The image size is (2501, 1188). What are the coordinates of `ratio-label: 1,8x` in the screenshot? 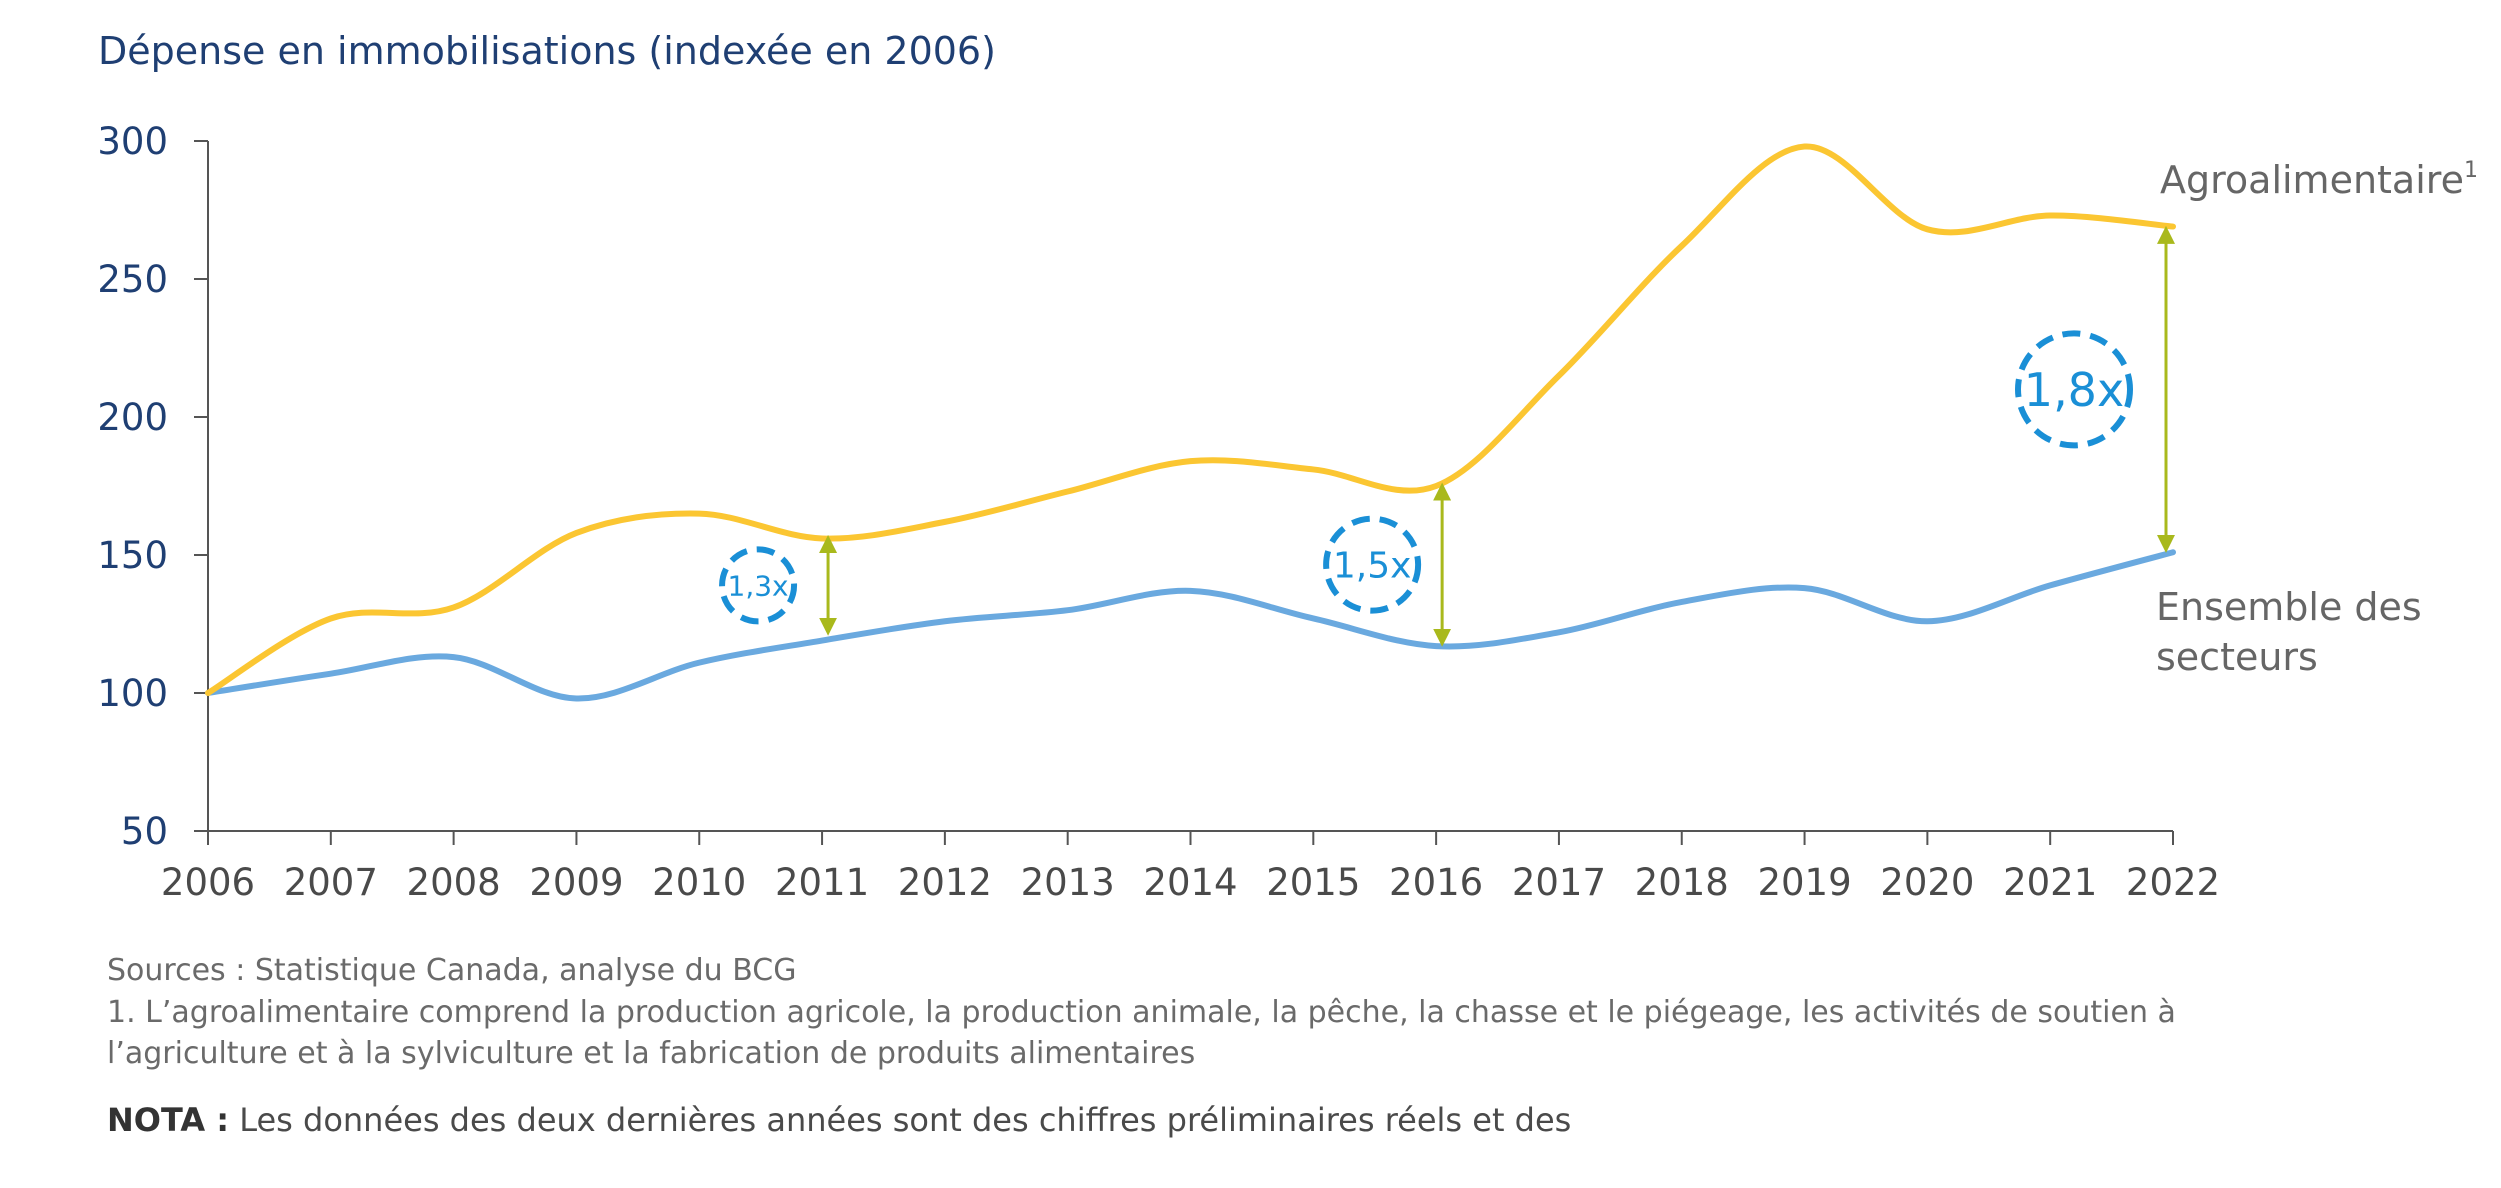 It's located at (2074, 390).